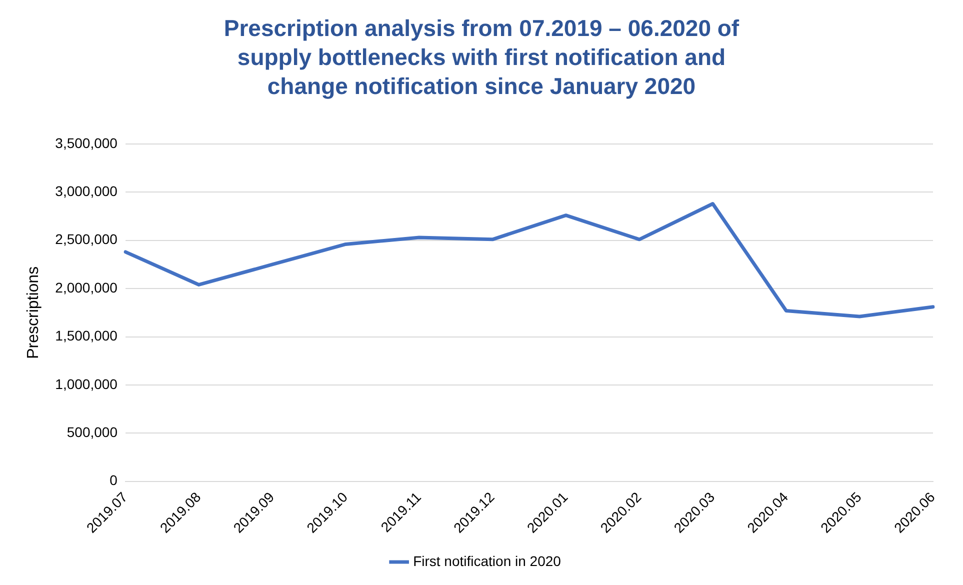 The height and width of the screenshot is (585, 963). Describe the element at coordinates (86, 287) in the screenshot. I see `y-tick-label: 2,000,000` at that location.